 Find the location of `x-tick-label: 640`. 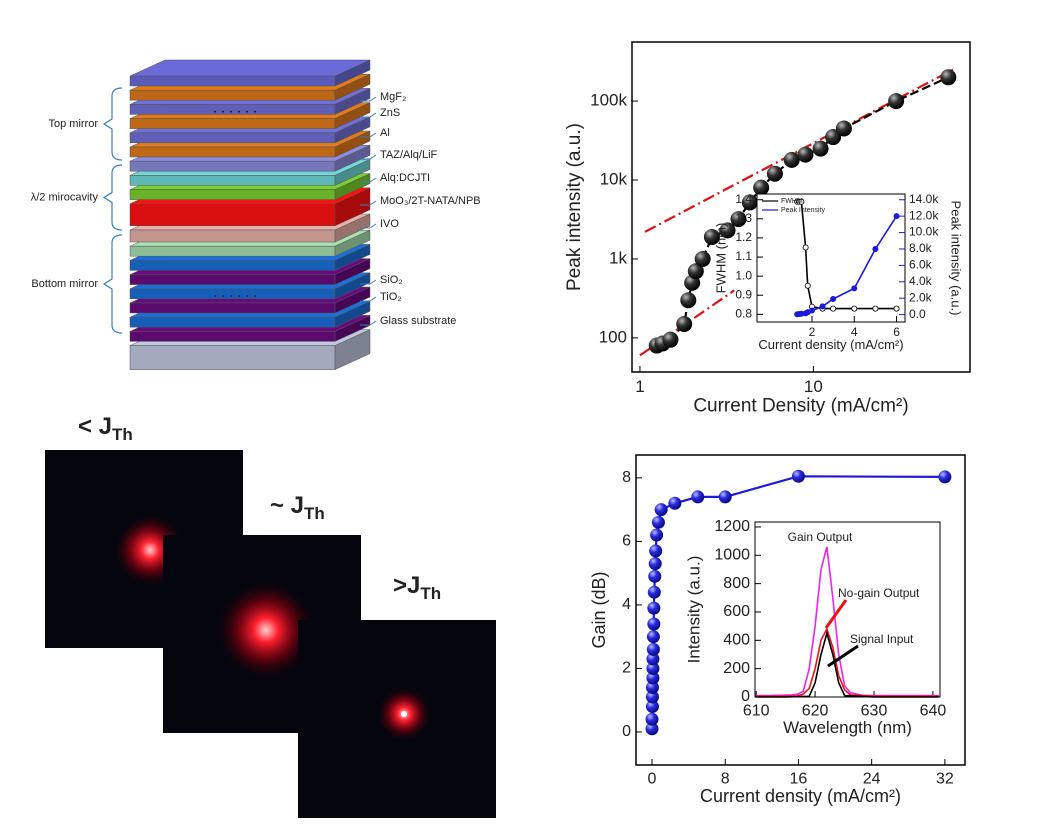

x-tick-label: 640 is located at coordinates (933, 711).